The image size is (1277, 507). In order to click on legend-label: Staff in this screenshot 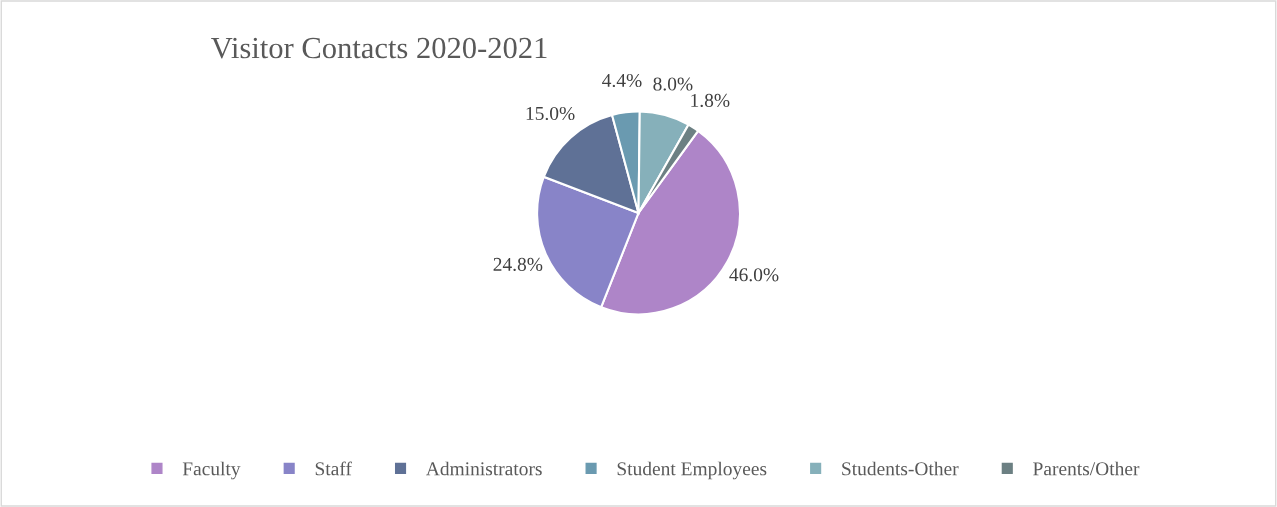, I will do `click(333, 468)`.